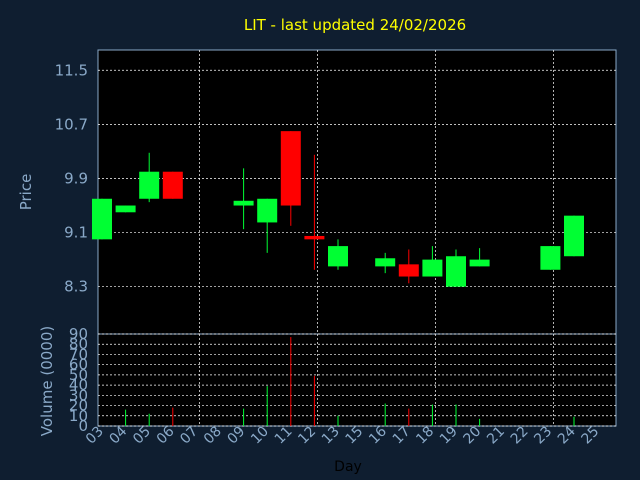 The height and width of the screenshot is (480, 640). Describe the element at coordinates (76, 287) in the screenshot. I see `price-tick-label: 8.3` at that location.